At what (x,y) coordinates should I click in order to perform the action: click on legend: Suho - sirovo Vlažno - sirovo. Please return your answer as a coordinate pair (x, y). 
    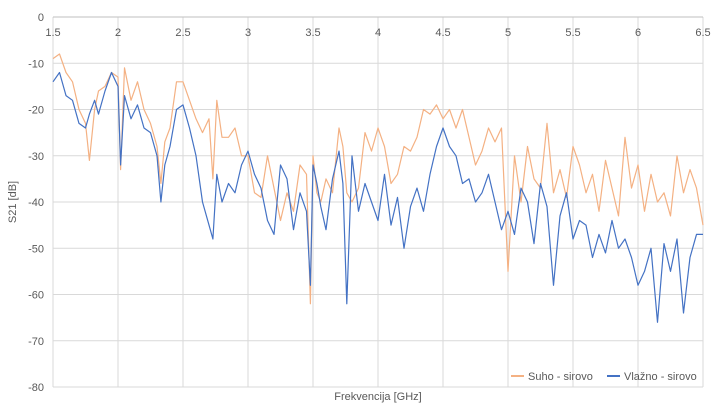
    Looking at the image, I should click on (604, 377).